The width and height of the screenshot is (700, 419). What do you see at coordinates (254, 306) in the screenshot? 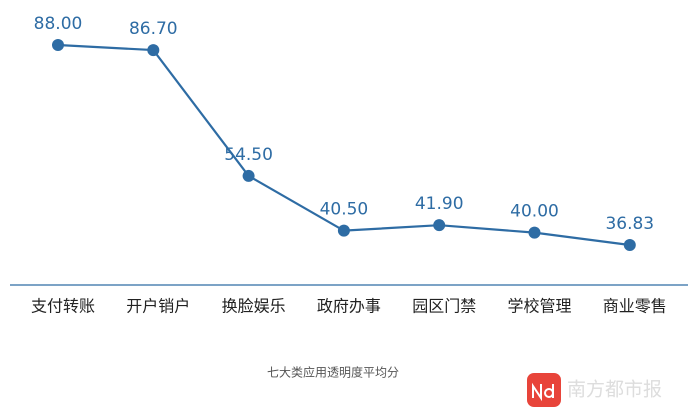
I see `x-tick-label: 换脸娱乐` at bounding box center [254, 306].